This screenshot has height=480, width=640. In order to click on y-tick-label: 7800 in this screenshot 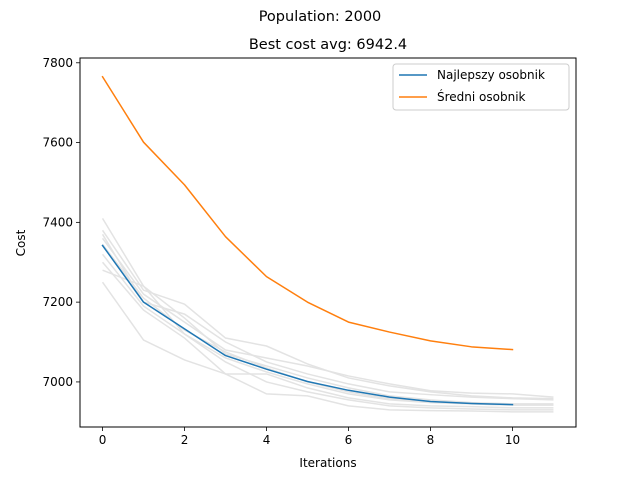, I will do `click(57, 63)`.